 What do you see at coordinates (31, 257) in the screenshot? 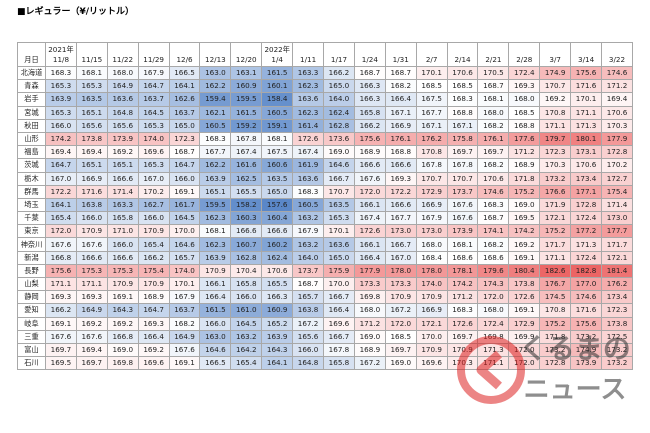
I see `prefecture: 新潟` at bounding box center [31, 257].